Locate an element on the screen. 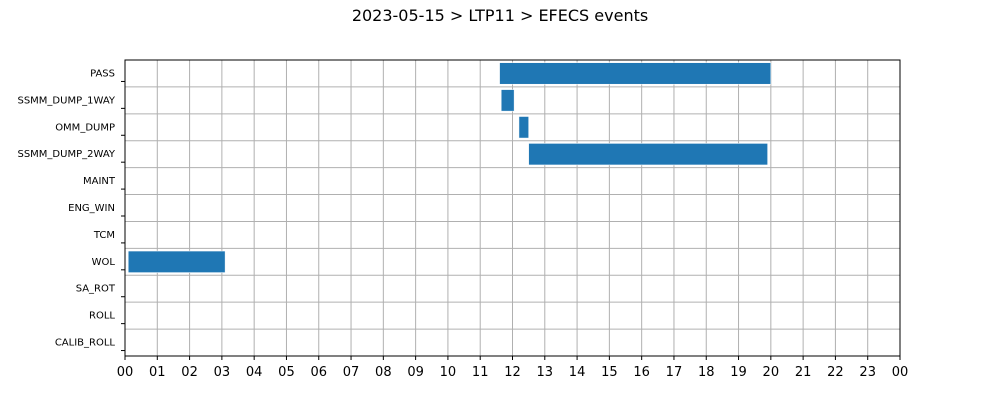  event-bar-omm-dump is located at coordinates (523, 127).